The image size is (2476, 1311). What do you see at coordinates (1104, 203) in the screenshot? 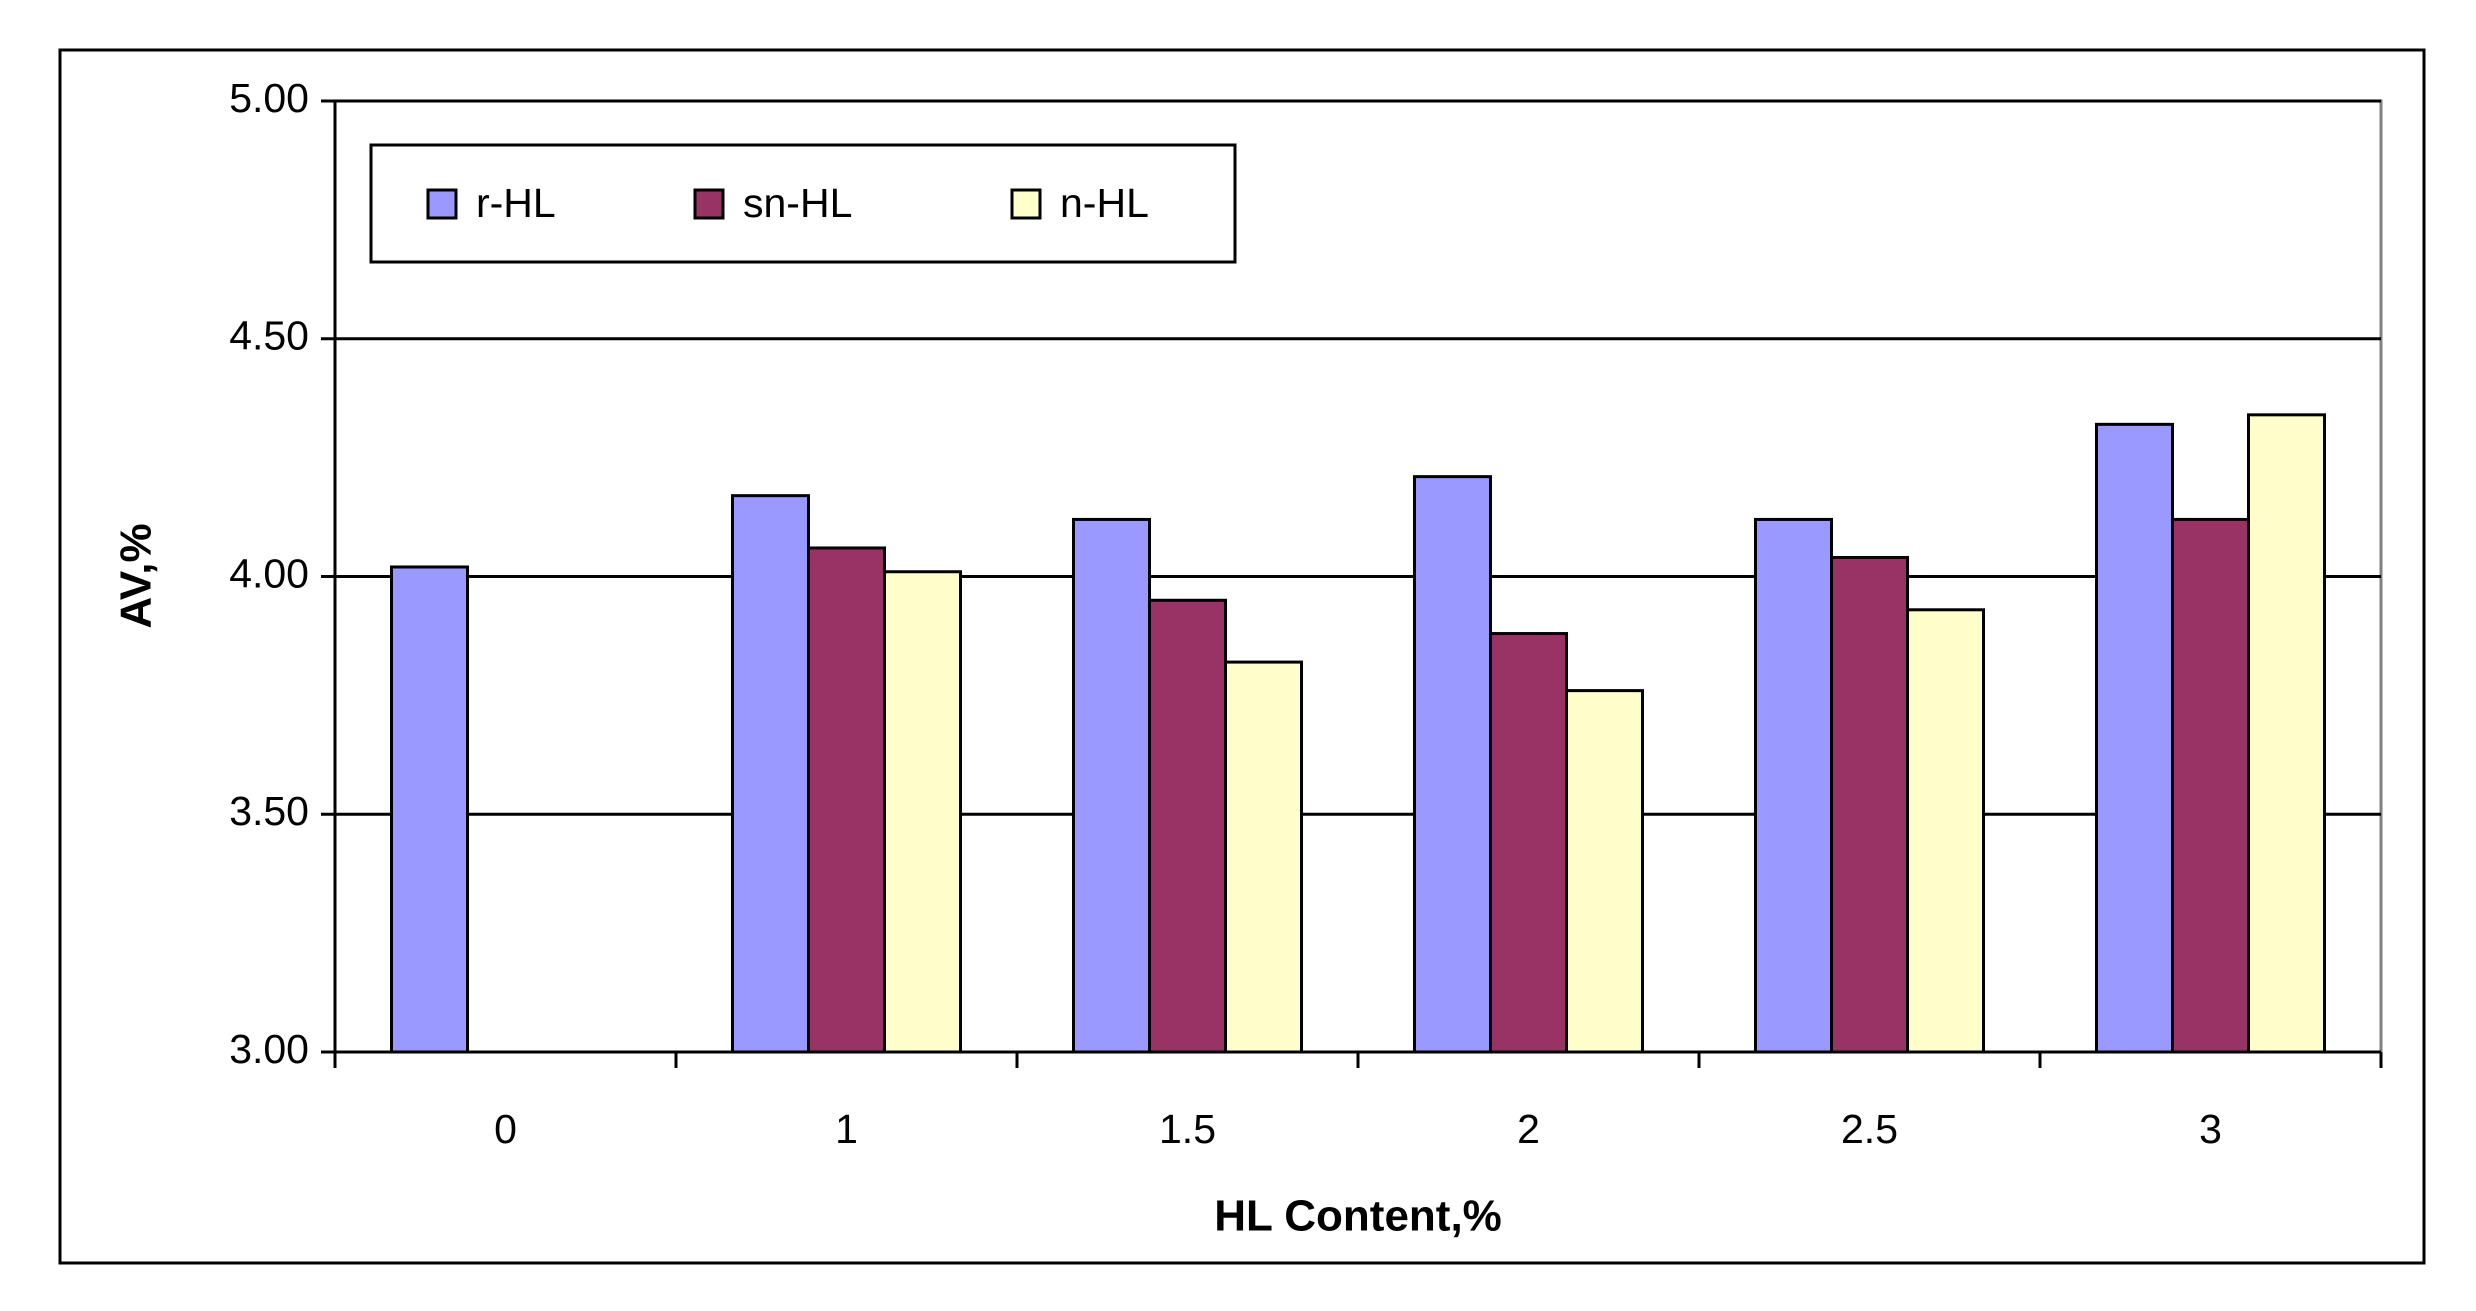
I see `legend-label: n-HL` at bounding box center [1104, 203].